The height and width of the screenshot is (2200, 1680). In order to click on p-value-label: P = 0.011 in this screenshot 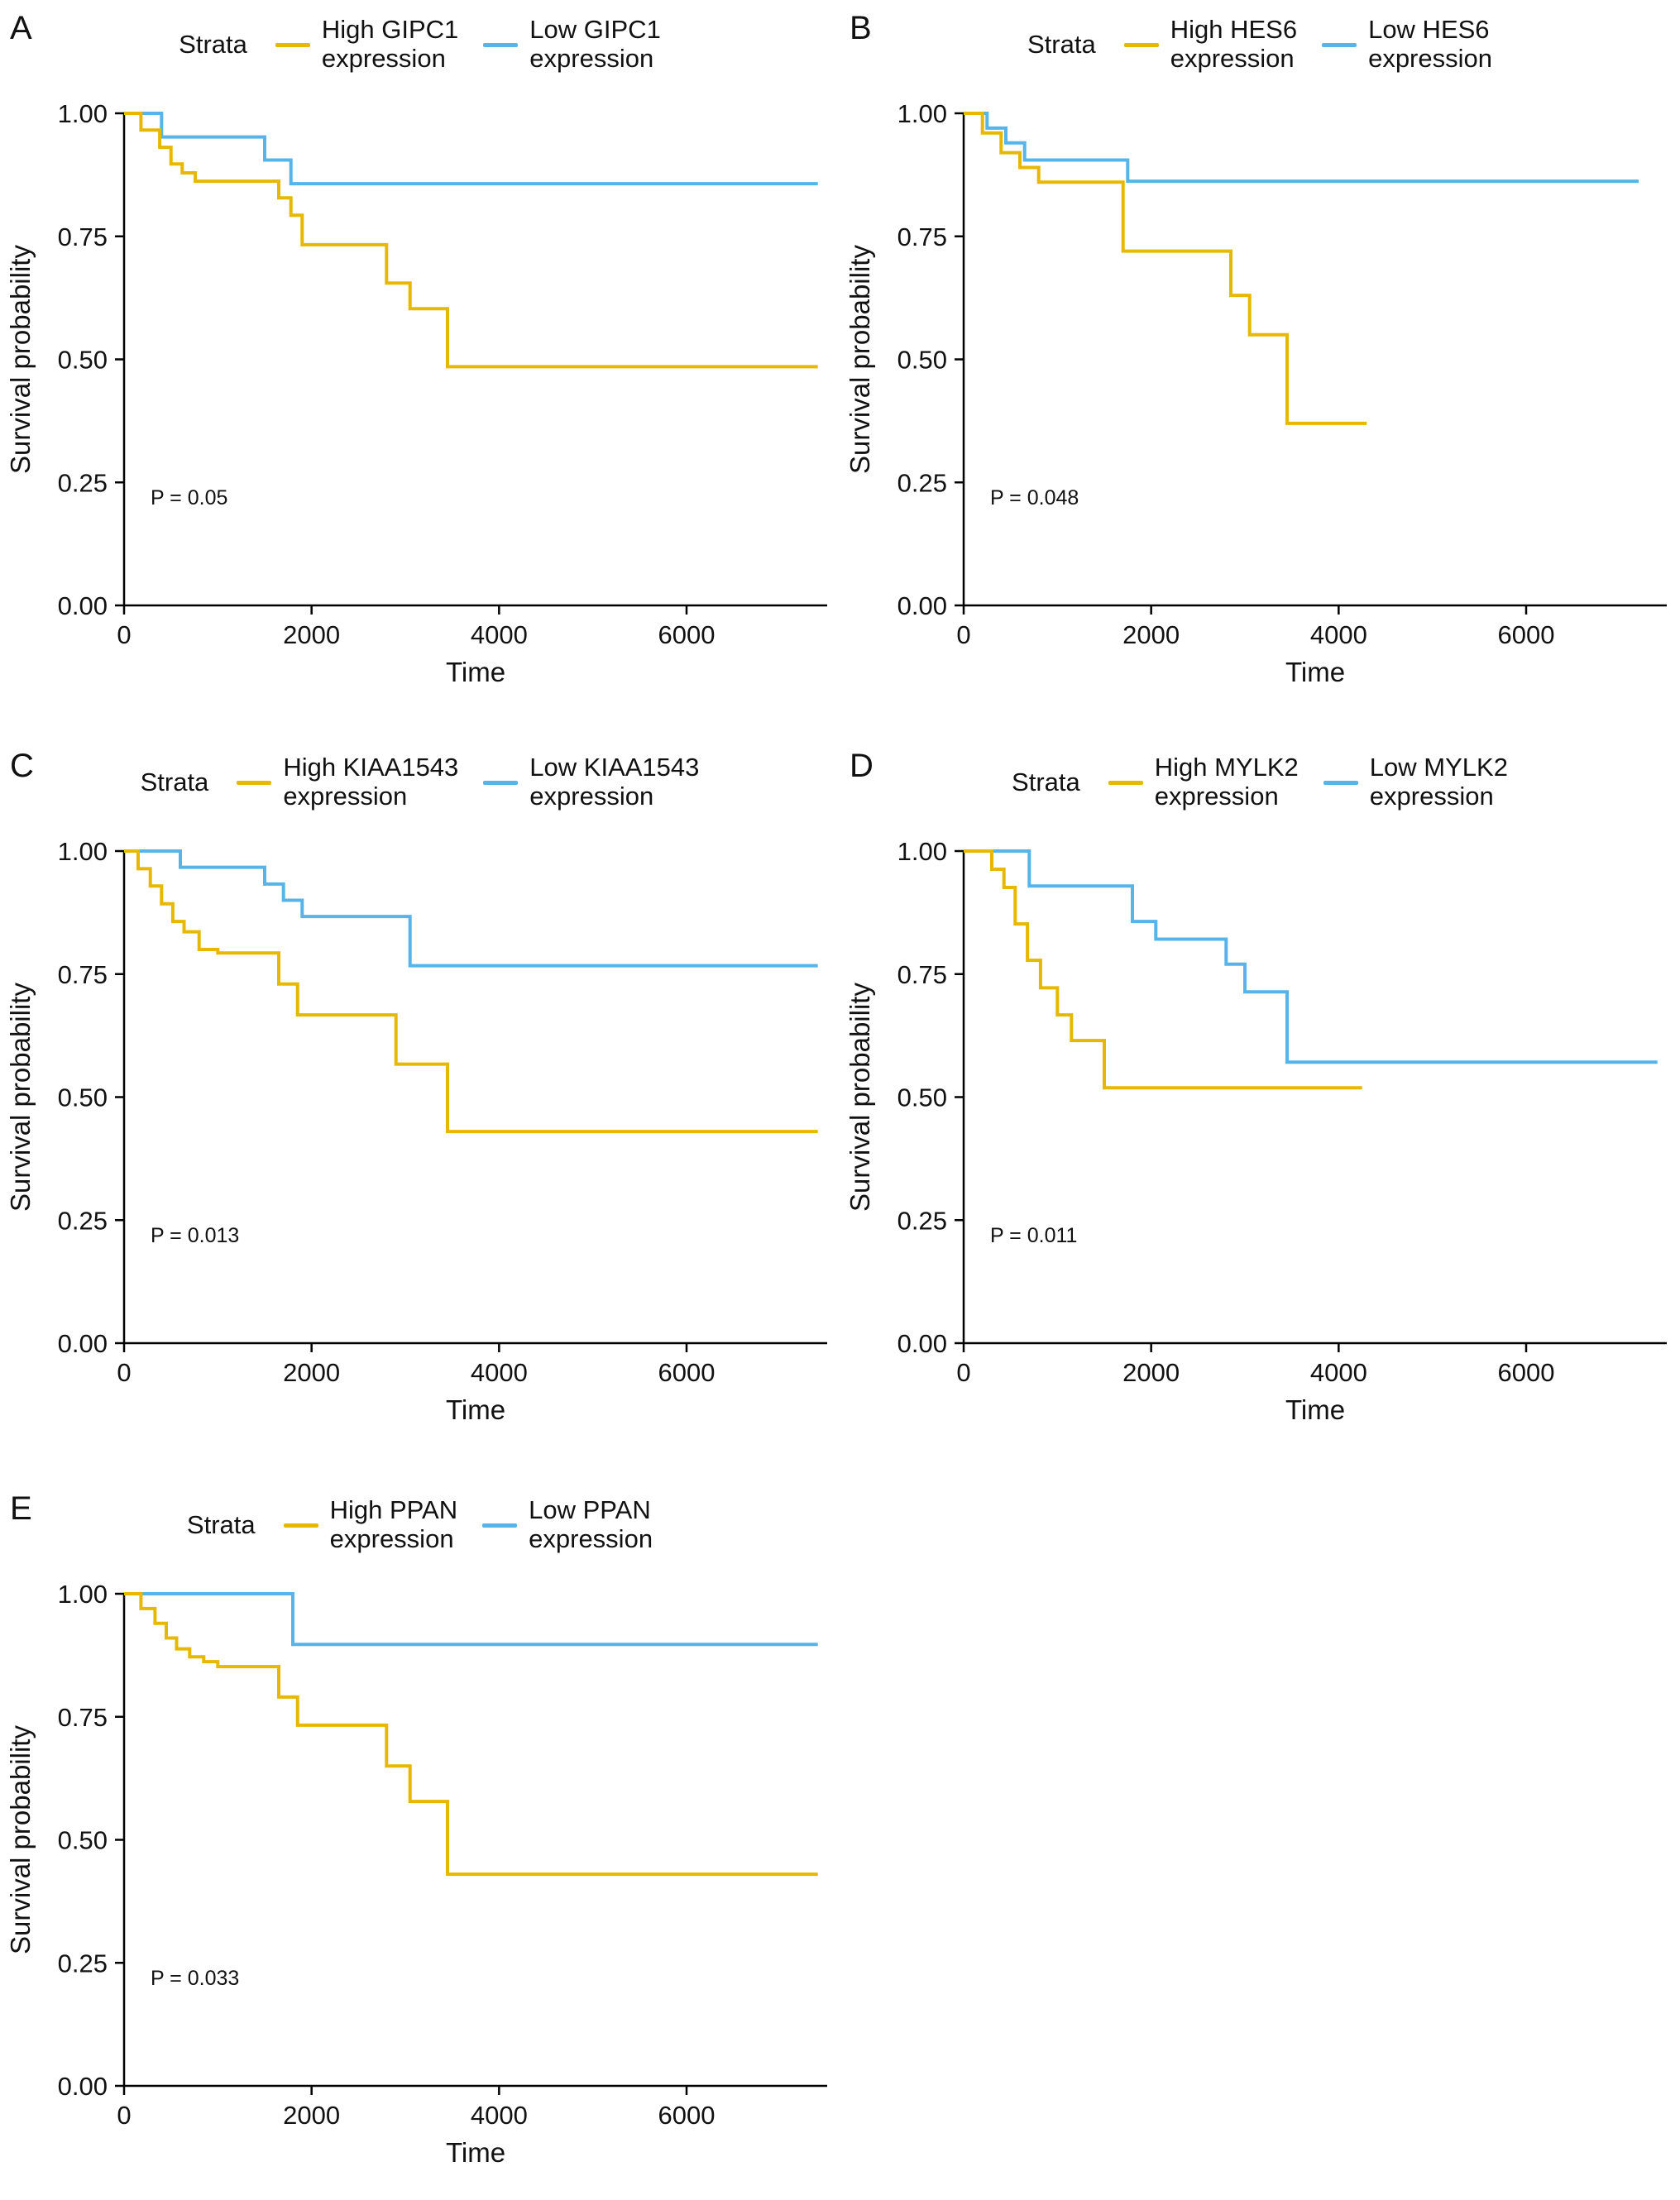, I will do `click(1033, 1235)`.